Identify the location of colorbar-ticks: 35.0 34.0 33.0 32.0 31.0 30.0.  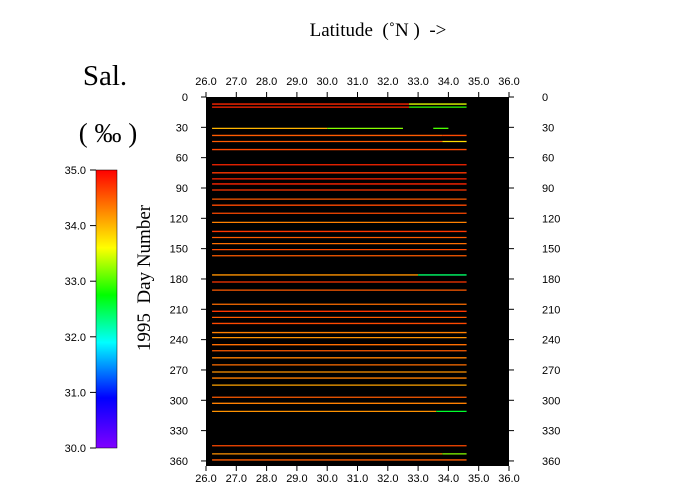
(80, 310).